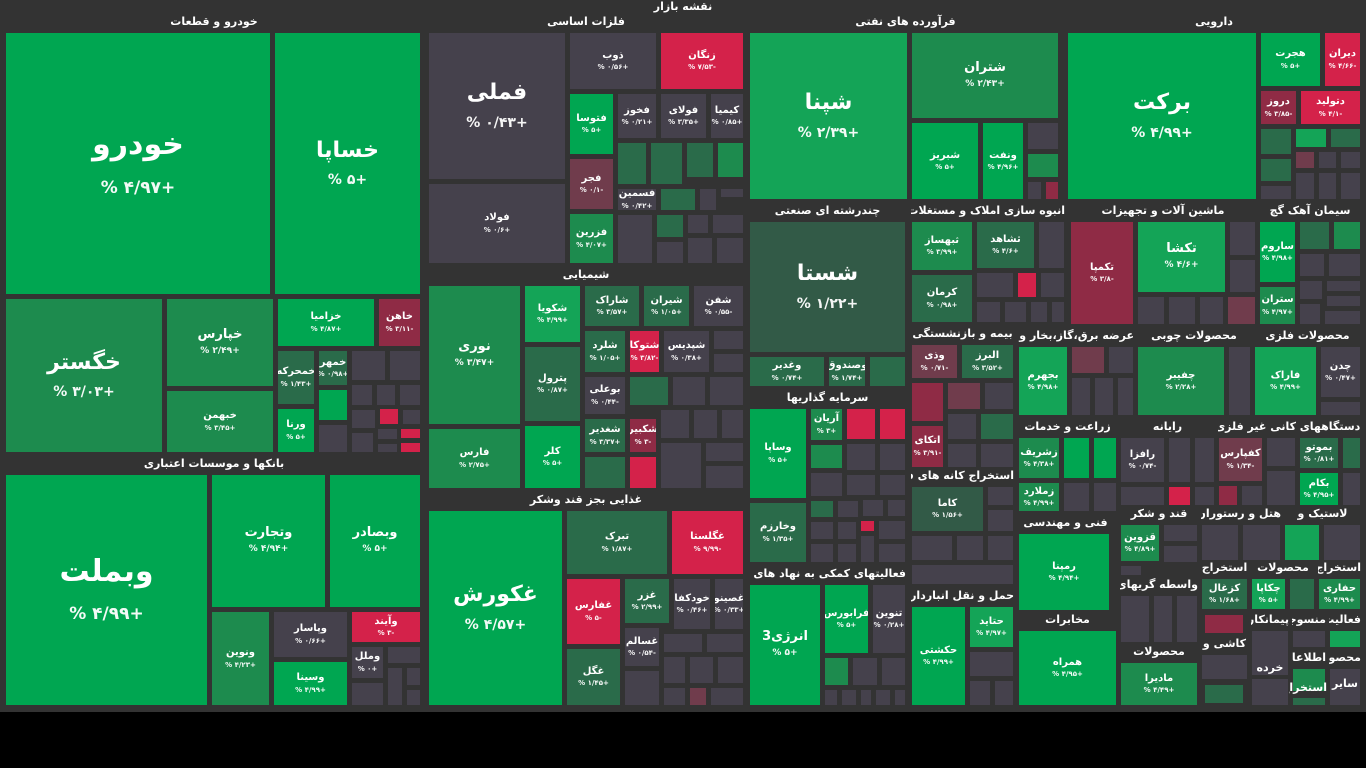  What do you see at coordinates (962, 333) in the screenshot?
I see `sector-title: بیمه و بازنشستگی` at bounding box center [962, 333].